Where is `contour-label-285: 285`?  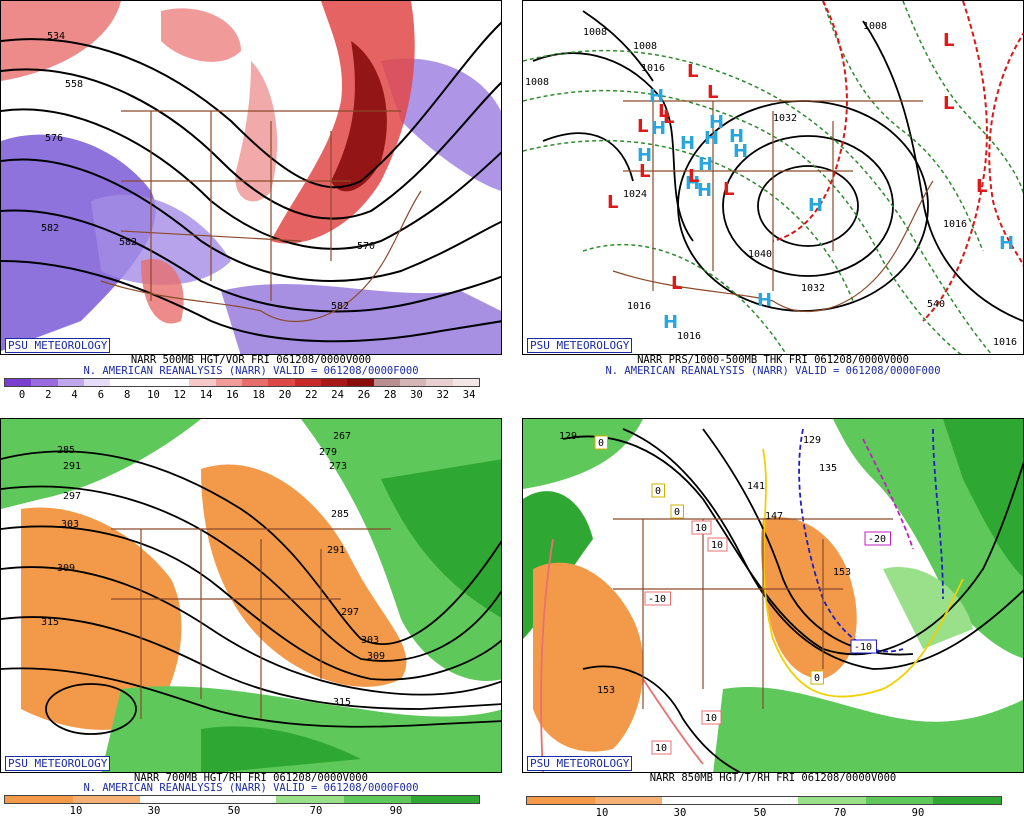
contour-label-285: 285 is located at coordinates (66, 450).